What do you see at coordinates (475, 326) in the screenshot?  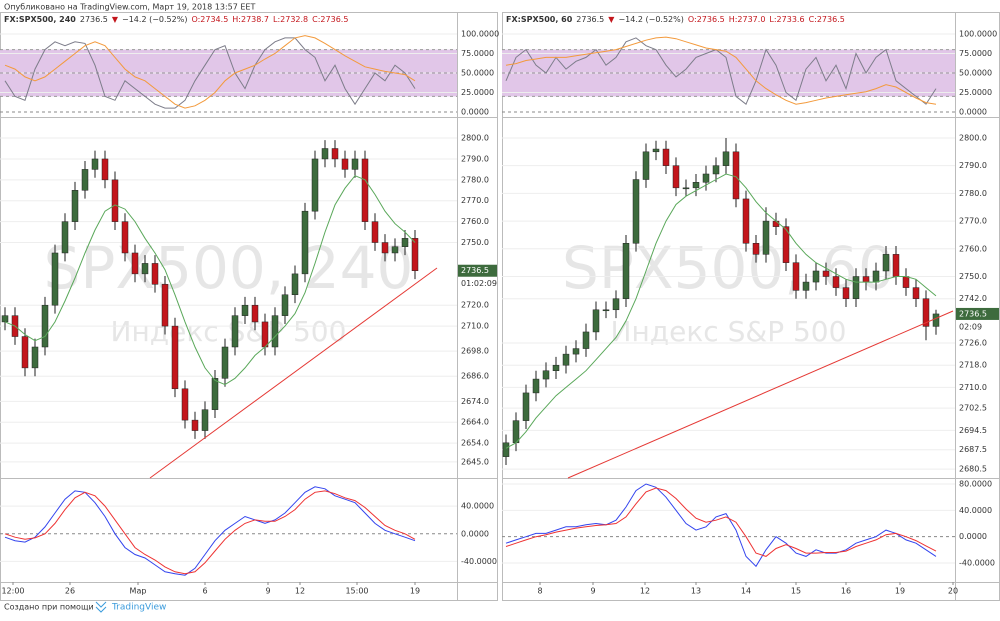 I see `y-tick-label: 2710.0` at bounding box center [475, 326].